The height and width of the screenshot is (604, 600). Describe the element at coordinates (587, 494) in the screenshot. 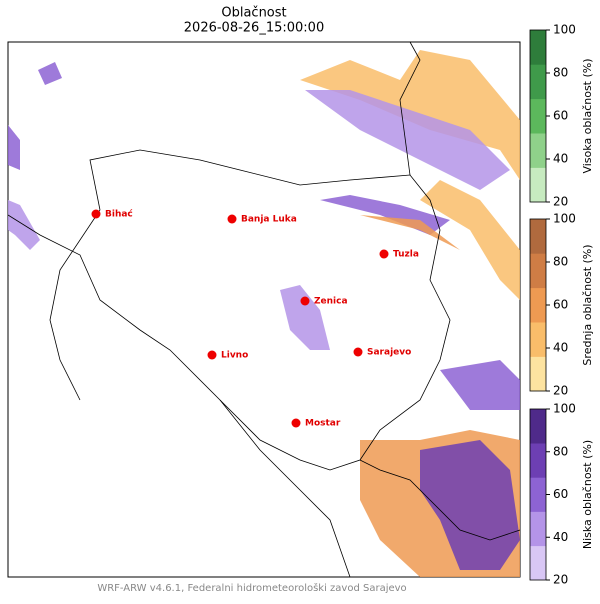

I see `colorbar-label: Niska oblačnost (%)` at that location.